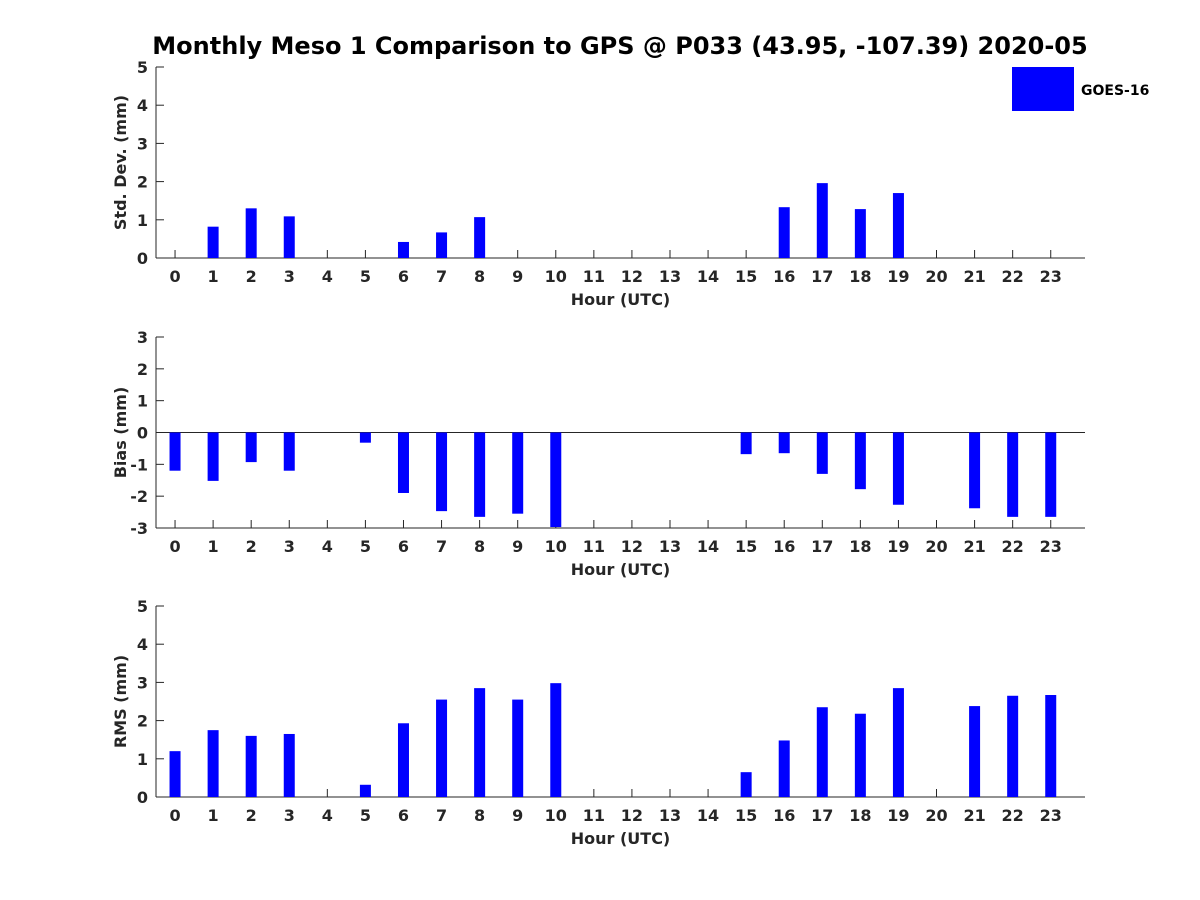 The width and height of the screenshot is (1200, 900). What do you see at coordinates (120, 701) in the screenshot?
I see `y-axis-label: RMS (mm)` at bounding box center [120, 701].